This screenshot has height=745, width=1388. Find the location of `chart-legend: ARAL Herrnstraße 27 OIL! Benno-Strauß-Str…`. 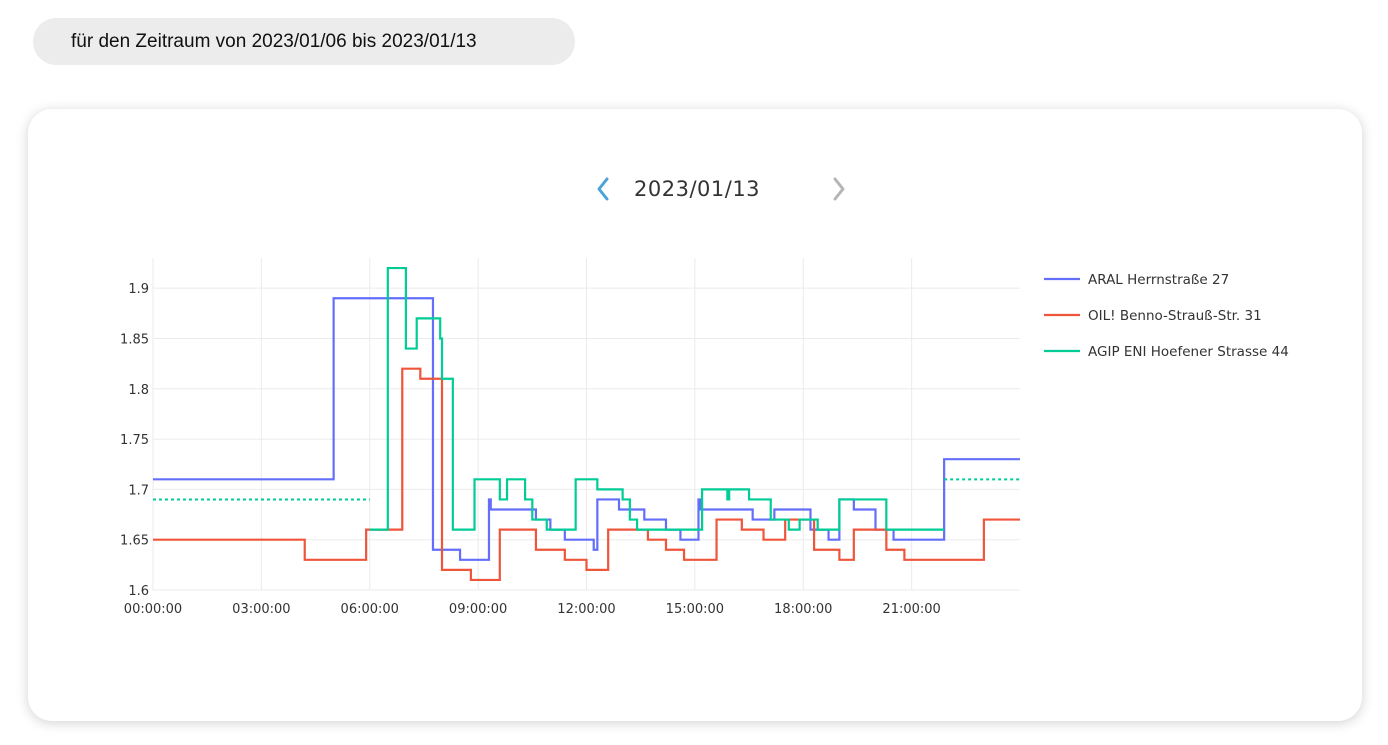

chart-legend: ARAL Herrnstraße 27 OIL! Benno-Strauß-Str… is located at coordinates (1166, 316).